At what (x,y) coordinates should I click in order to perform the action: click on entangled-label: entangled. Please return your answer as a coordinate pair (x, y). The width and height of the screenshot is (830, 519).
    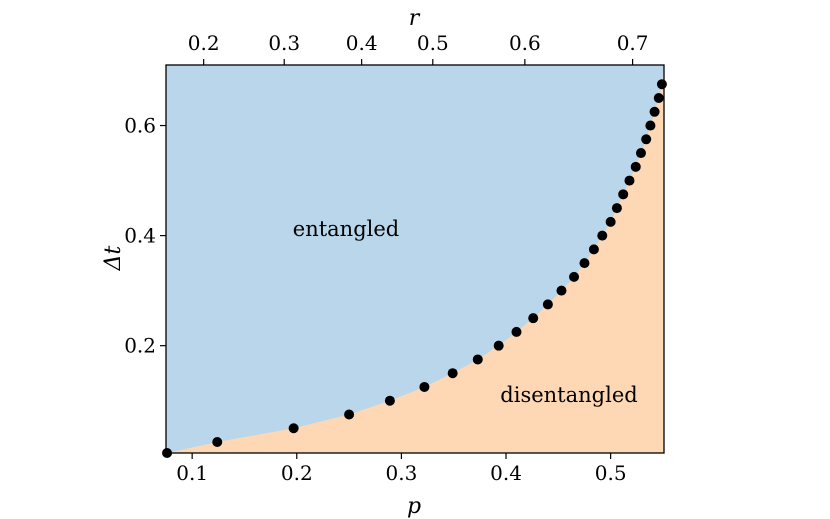
    Looking at the image, I should click on (346, 229).